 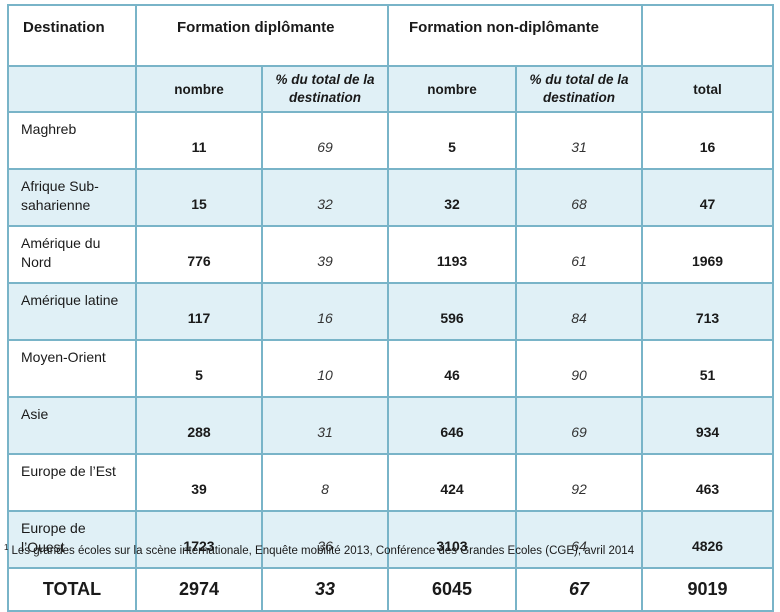 What do you see at coordinates (72, 425) in the screenshot?
I see `row-destination: Asie` at bounding box center [72, 425].